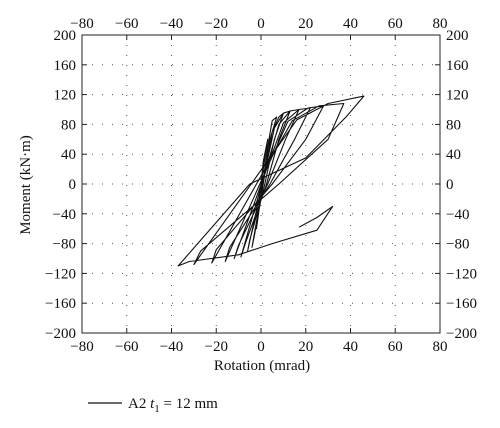 This screenshot has height=428, width=500. Describe the element at coordinates (262, 366) in the screenshot. I see `x-axis-title: Rotation (mrad)` at that location.